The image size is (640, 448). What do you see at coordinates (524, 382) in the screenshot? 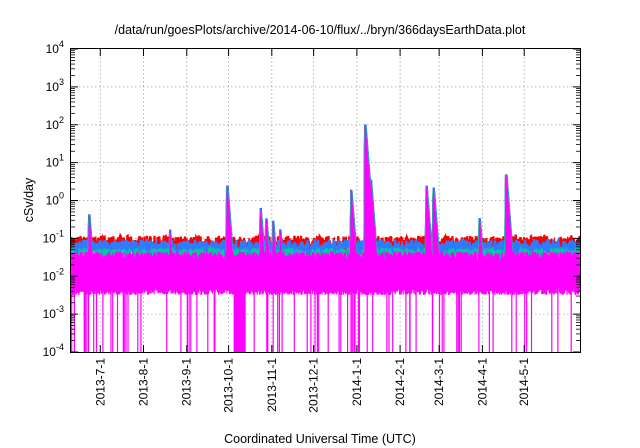
I see `x-tick-label: 2014-5-1` at bounding box center [524, 382].